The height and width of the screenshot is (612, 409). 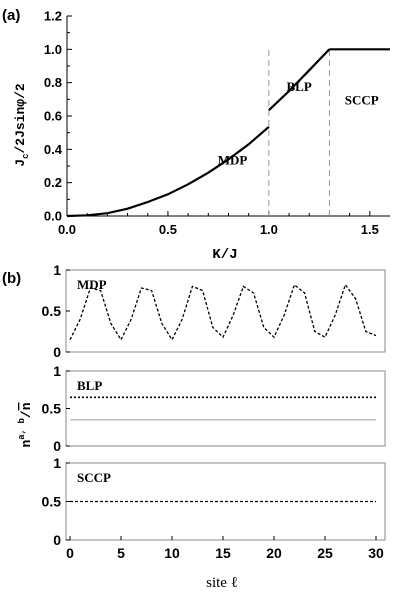 What do you see at coordinates (53, 216) in the screenshot?
I see `panel-a-ytick-label: 0.0` at bounding box center [53, 216].